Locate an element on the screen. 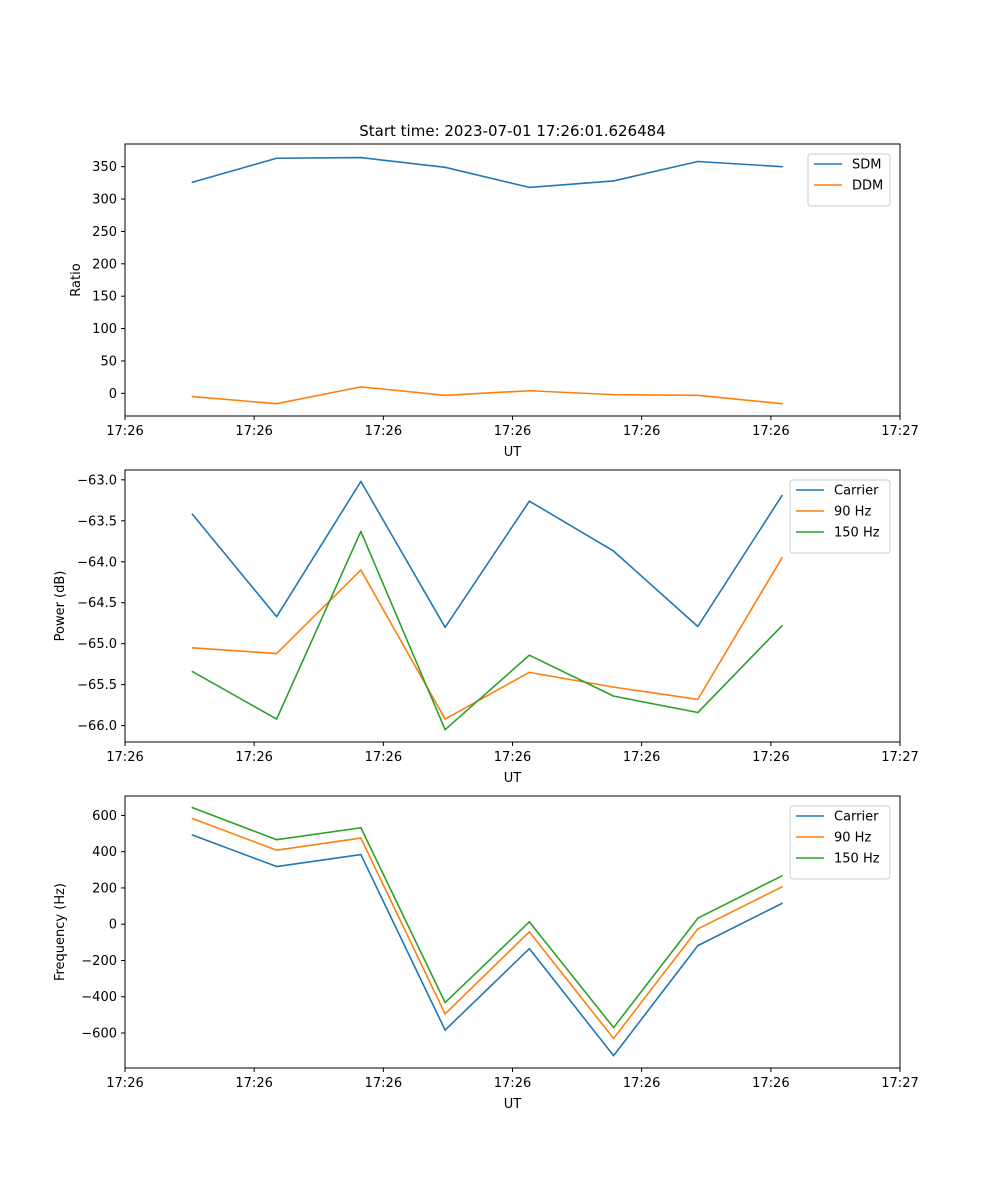  power-ytick-label: −66.0 is located at coordinates (97, 726).